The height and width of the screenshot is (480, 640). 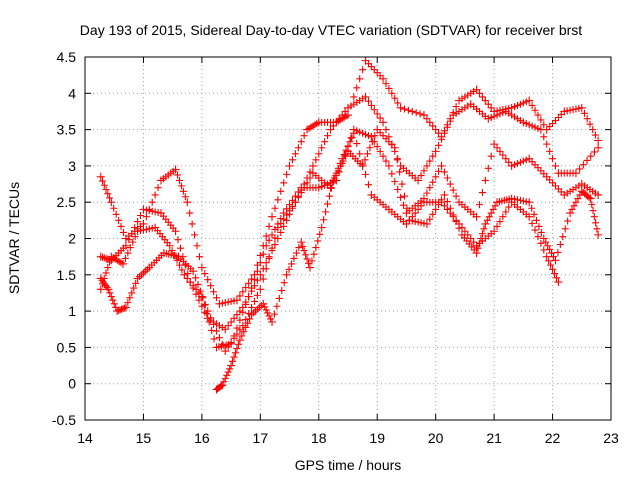 What do you see at coordinates (348, 438) in the screenshot?
I see `x-tick-labels: 14 15 16 17 18 19 20 21 22 23` at bounding box center [348, 438].